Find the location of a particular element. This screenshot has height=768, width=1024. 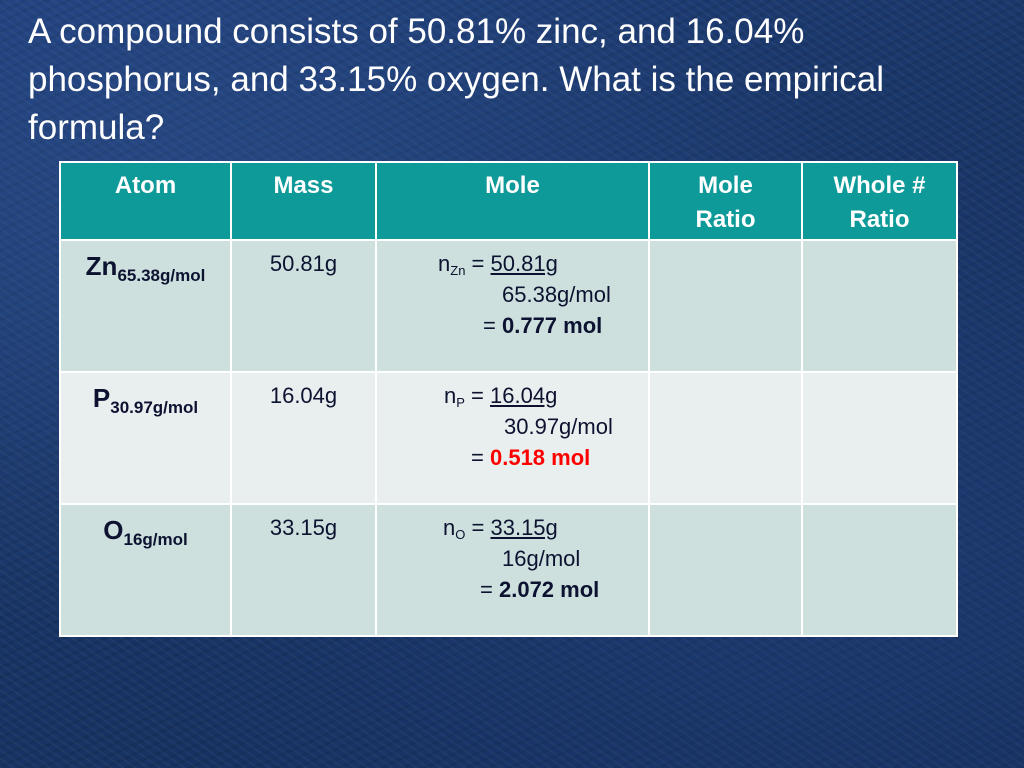

mole-cell: nO = 33.15g 16g/mol = 2.072 mol is located at coordinates (512, 570).